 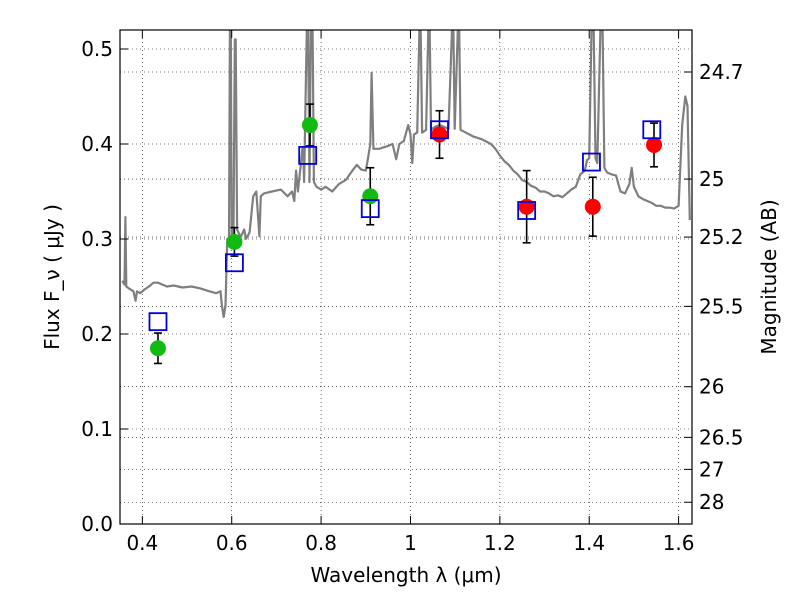 I want to click on right-axis-label: Magnitude (AB), so click(x=769, y=276).